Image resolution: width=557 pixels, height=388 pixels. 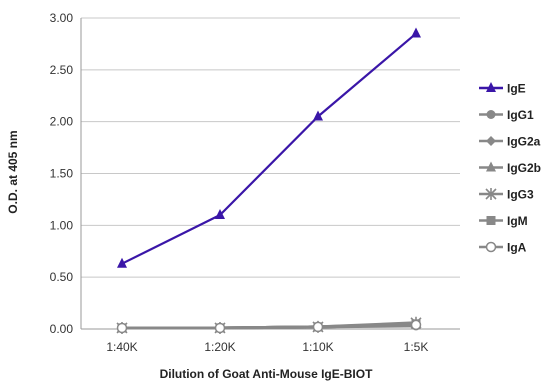 What do you see at coordinates (517, 248) in the screenshot?
I see `legend-label: IgA` at bounding box center [517, 248].